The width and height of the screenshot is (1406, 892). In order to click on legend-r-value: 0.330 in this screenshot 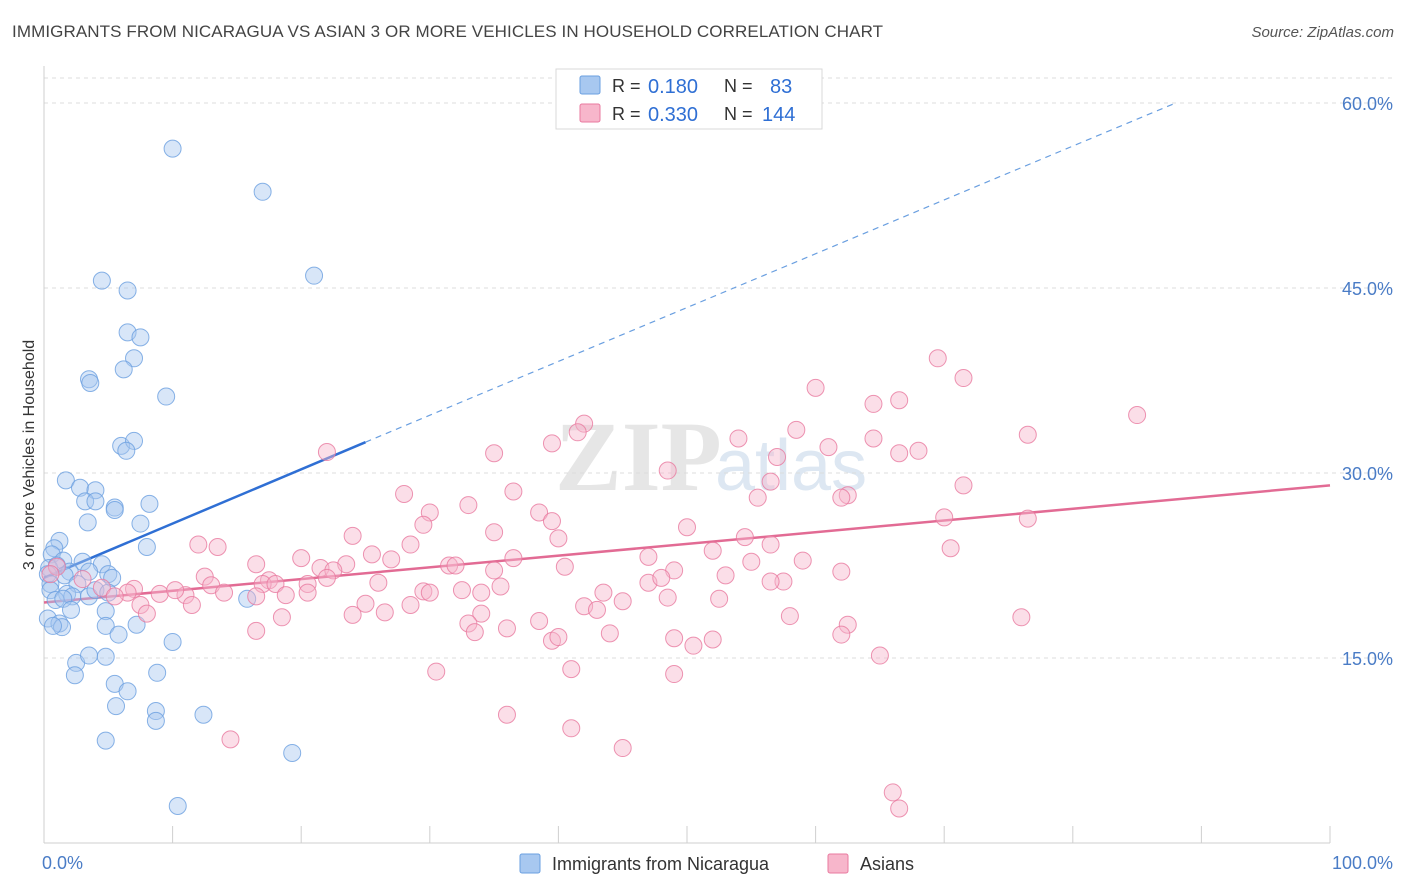, I will do `click(673, 115)`.